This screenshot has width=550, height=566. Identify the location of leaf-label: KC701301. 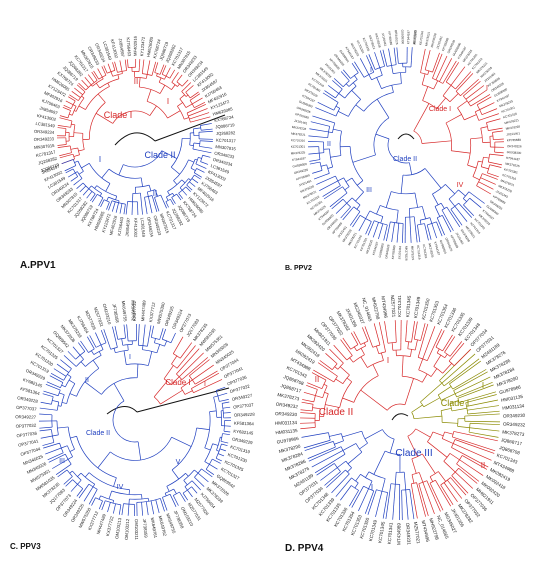
(316, 204).